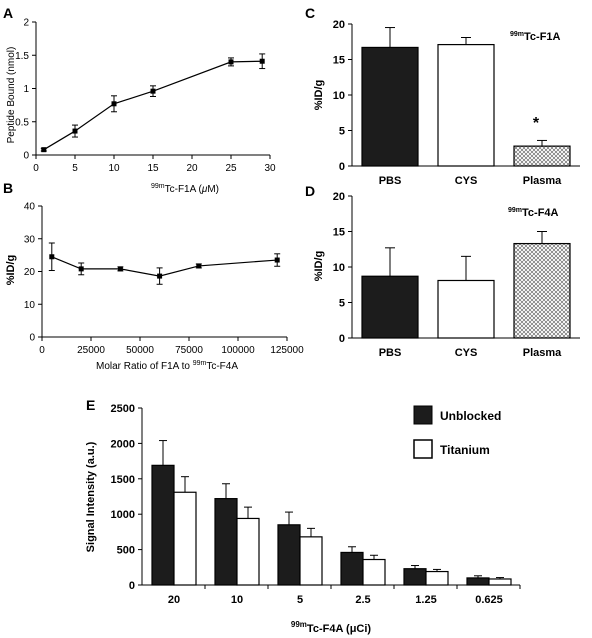 The image size is (592, 638). Describe the element at coordinates (22, 56) in the screenshot. I see `pA-y-tick-label: 1.5` at that location.